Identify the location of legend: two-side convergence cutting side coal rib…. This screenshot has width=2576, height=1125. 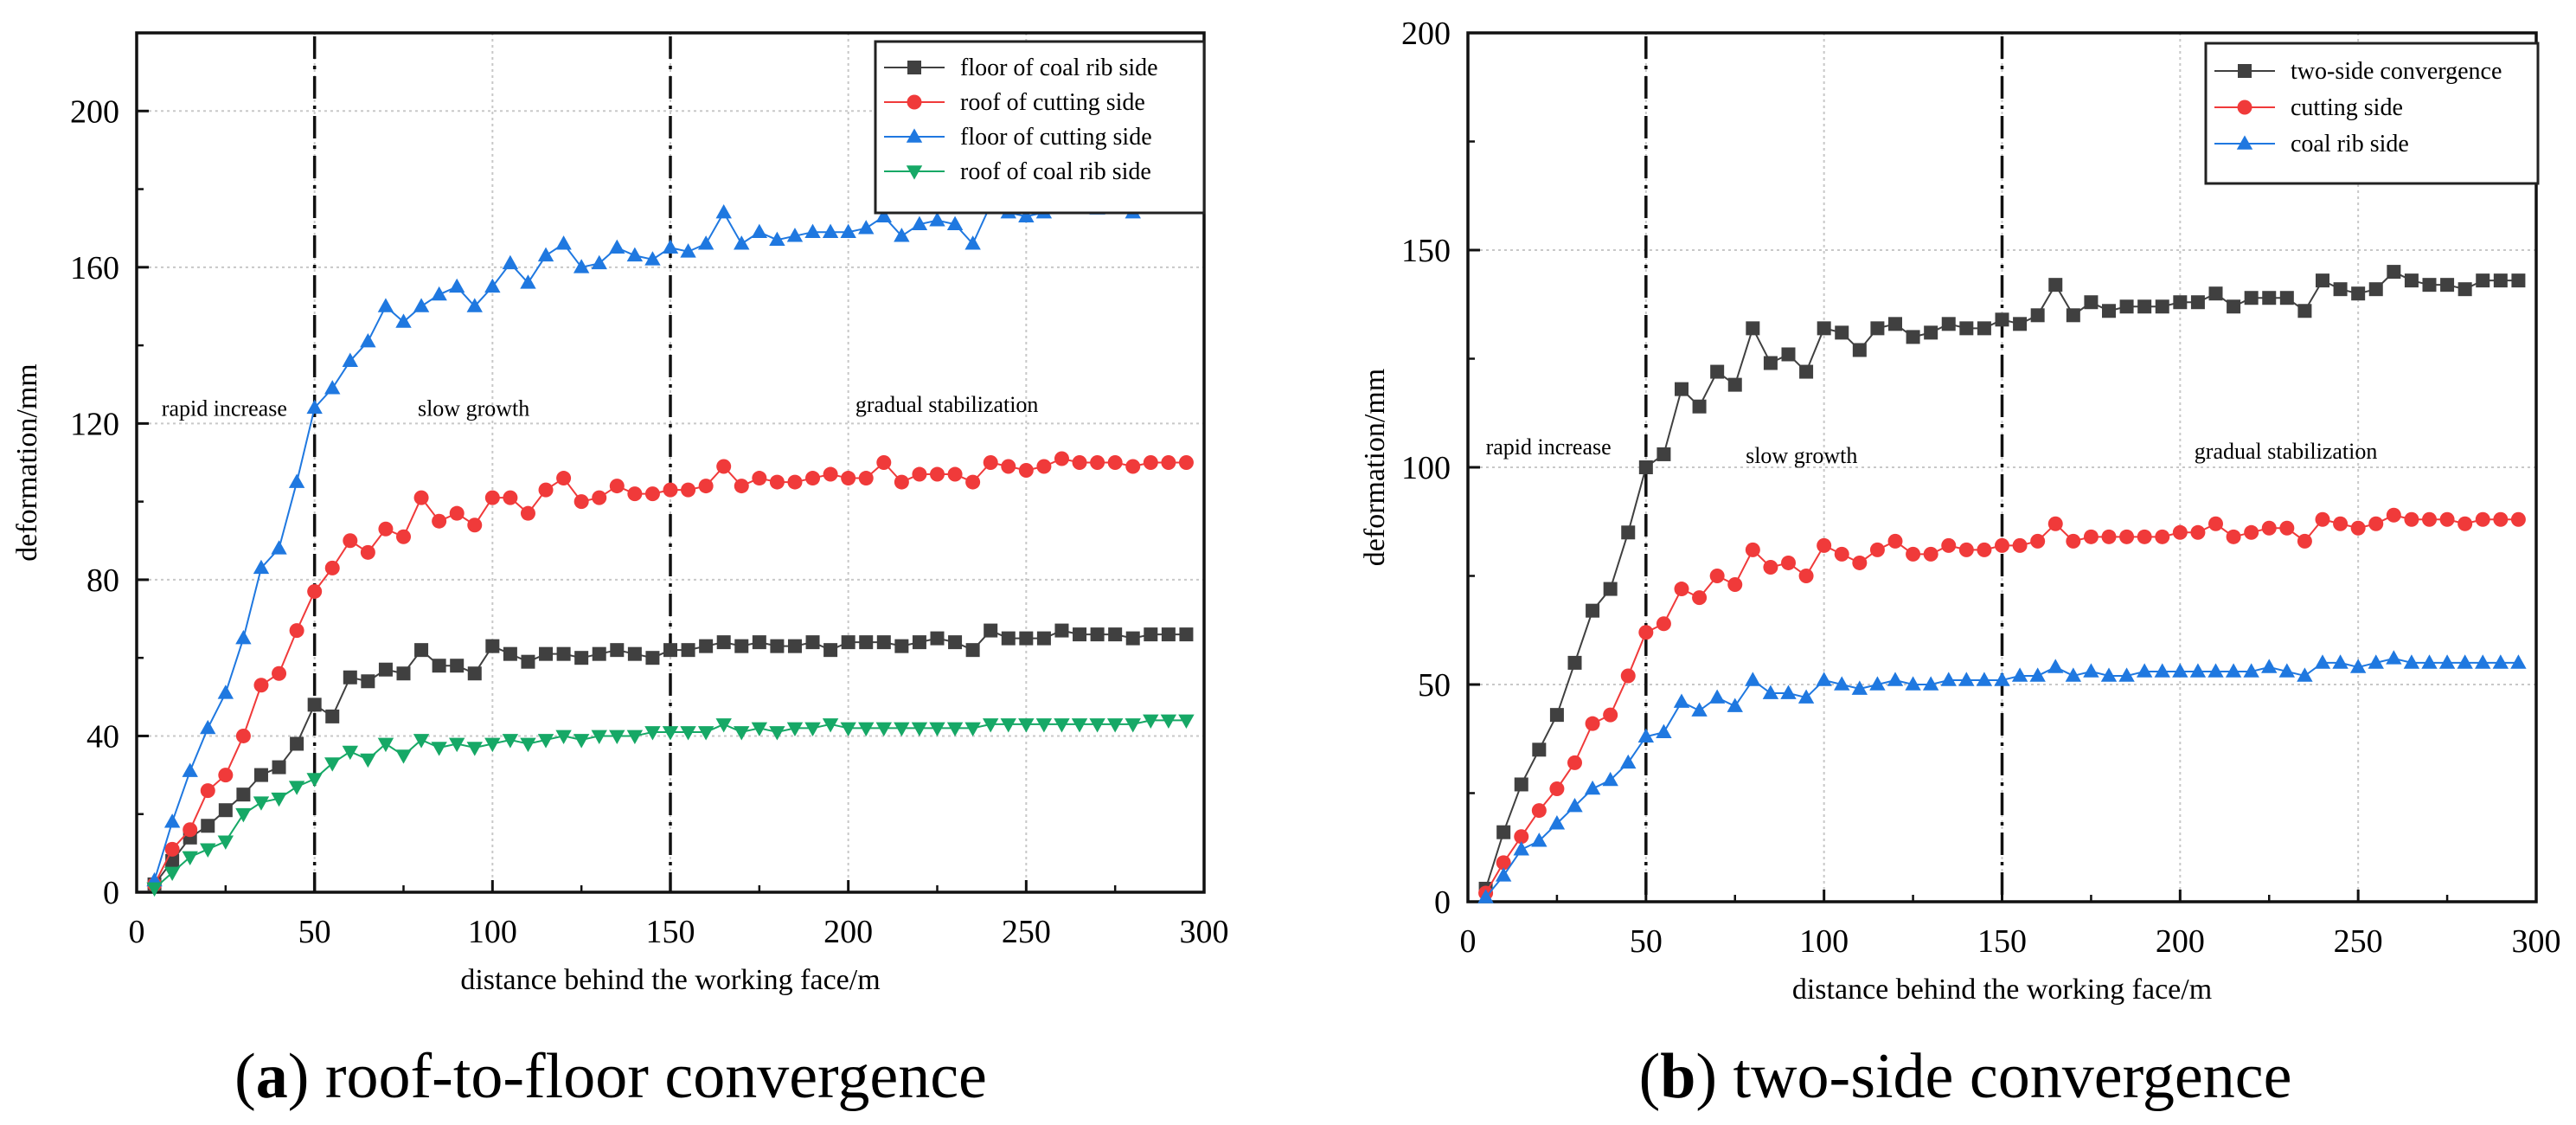
(2372, 113).